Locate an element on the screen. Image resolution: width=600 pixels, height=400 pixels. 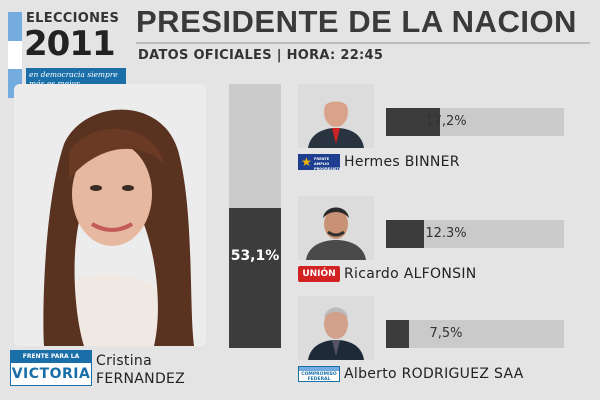
star-icon: ★ is located at coordinates (306, 162).